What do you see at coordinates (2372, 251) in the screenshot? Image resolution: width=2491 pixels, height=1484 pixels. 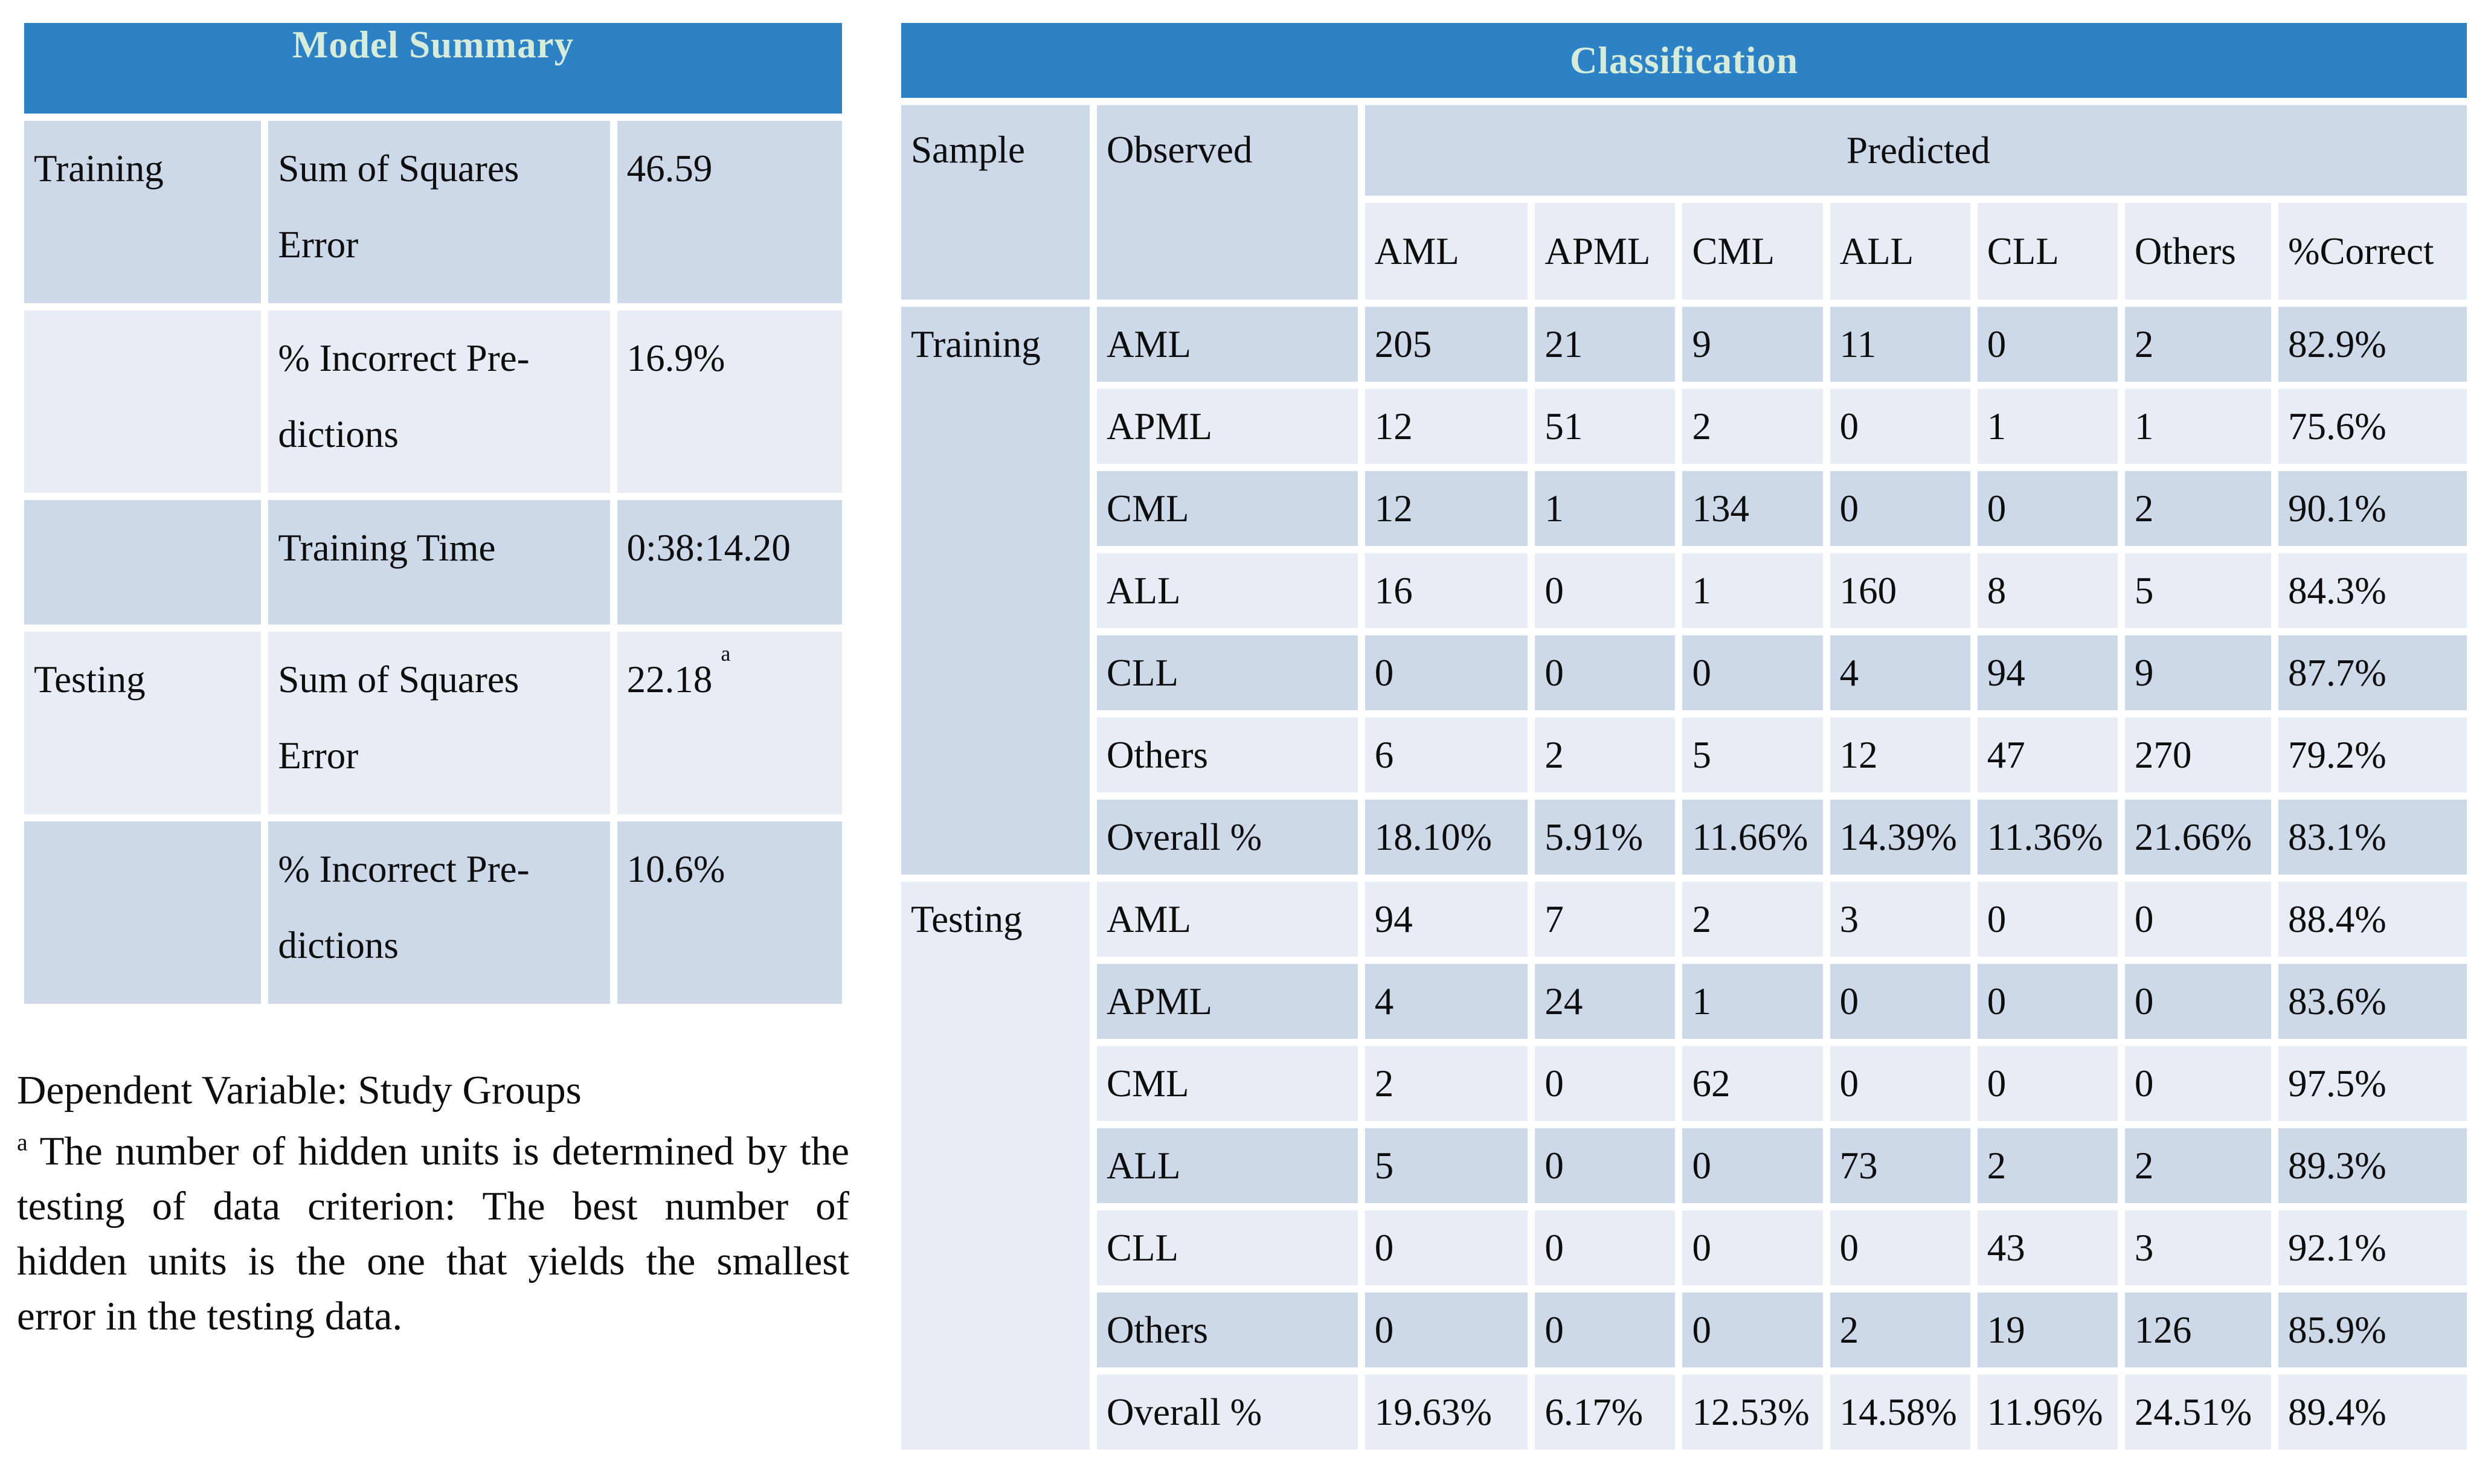 I see `column-header: %Correct` at bounding box center [2372, 251].